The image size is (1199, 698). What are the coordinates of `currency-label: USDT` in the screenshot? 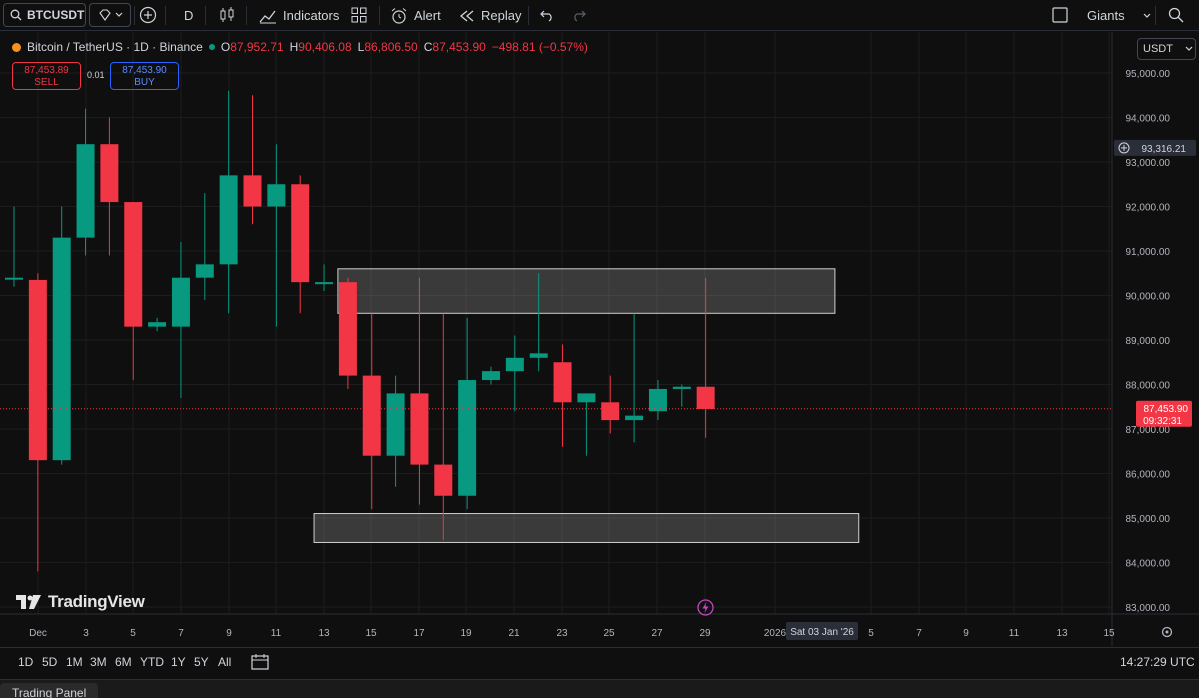 It's located at (1158, 49).